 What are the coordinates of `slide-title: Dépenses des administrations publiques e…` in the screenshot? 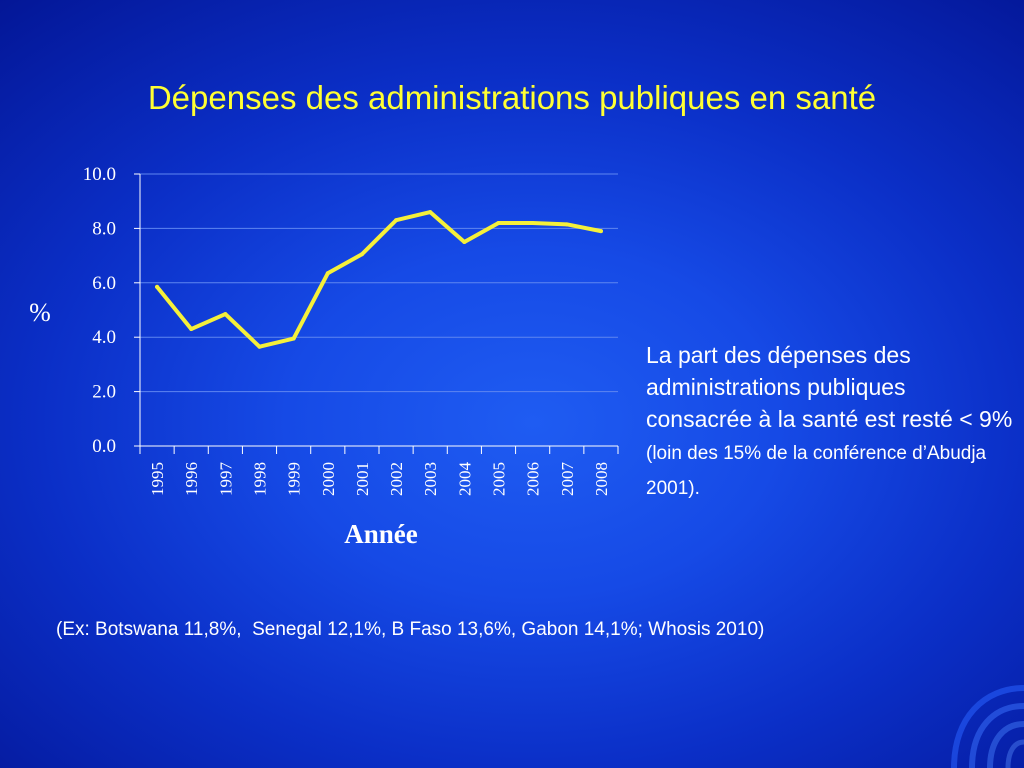 It's located at (512, 97).